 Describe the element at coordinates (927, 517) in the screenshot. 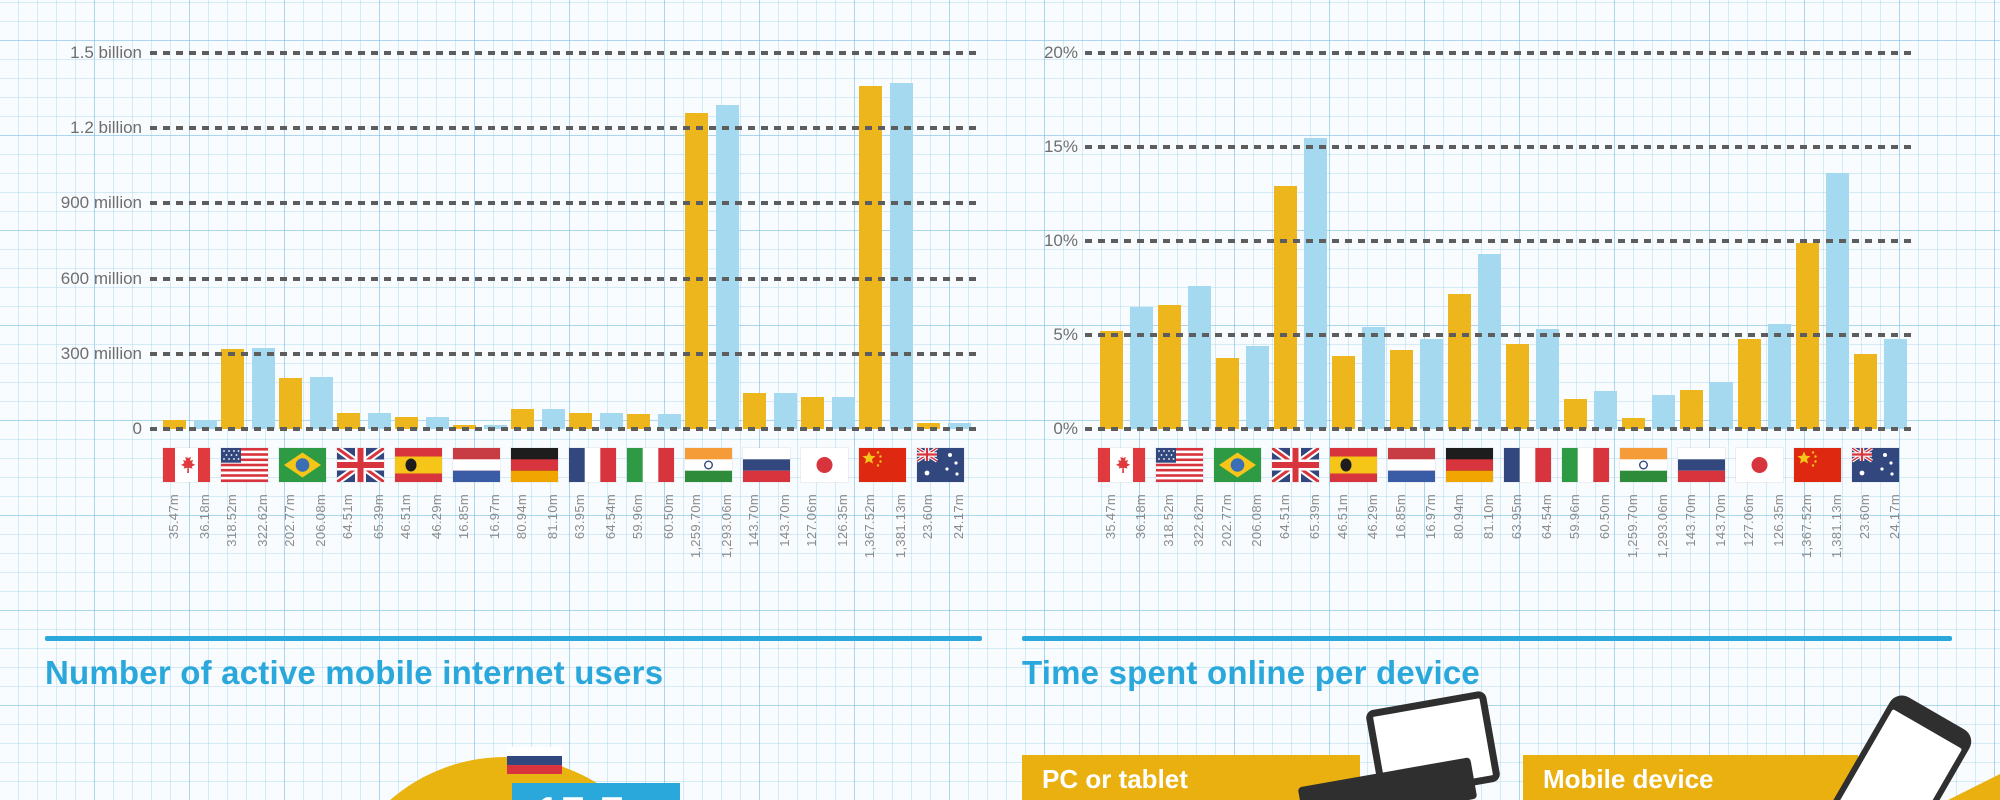

I see `x-tick-label: 23.60m` at that location.